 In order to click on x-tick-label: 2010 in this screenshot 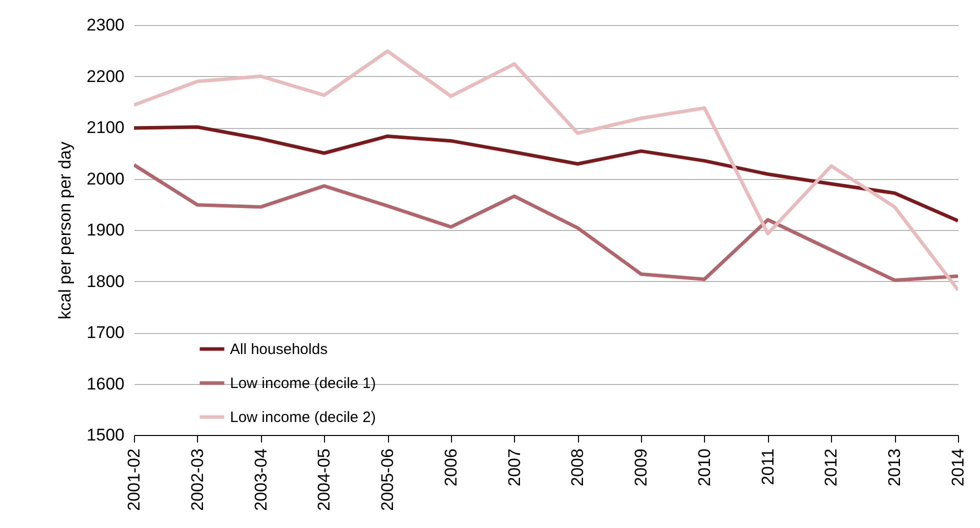, I will do `click(704, 467)`.